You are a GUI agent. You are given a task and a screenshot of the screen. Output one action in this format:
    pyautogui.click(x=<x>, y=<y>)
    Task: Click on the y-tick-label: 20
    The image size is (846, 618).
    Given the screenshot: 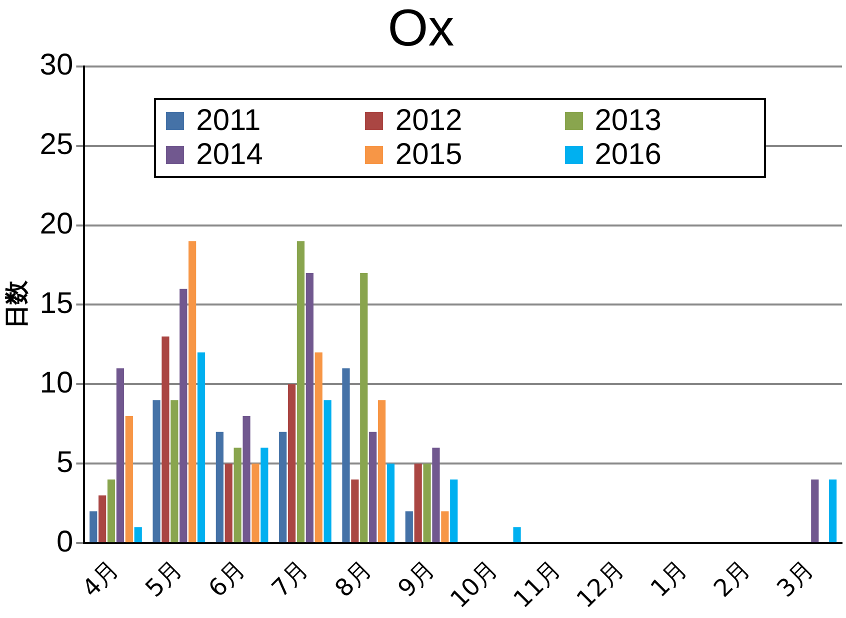 What is the action you would take?
    pyautogui.click(x=57, y=224)
    